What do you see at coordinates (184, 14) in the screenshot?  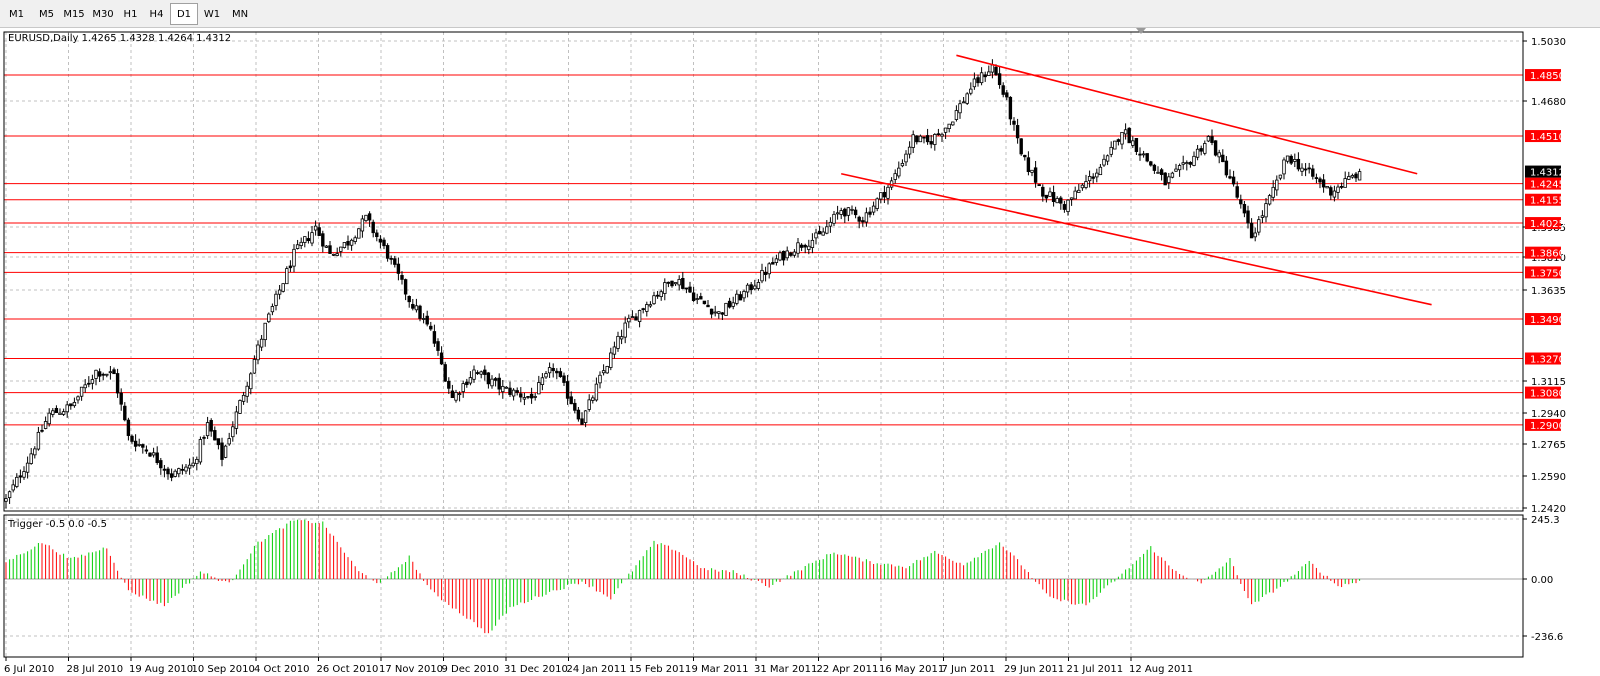 I see `timeframe-button-d1: D1` at bounding box center [184, 14].